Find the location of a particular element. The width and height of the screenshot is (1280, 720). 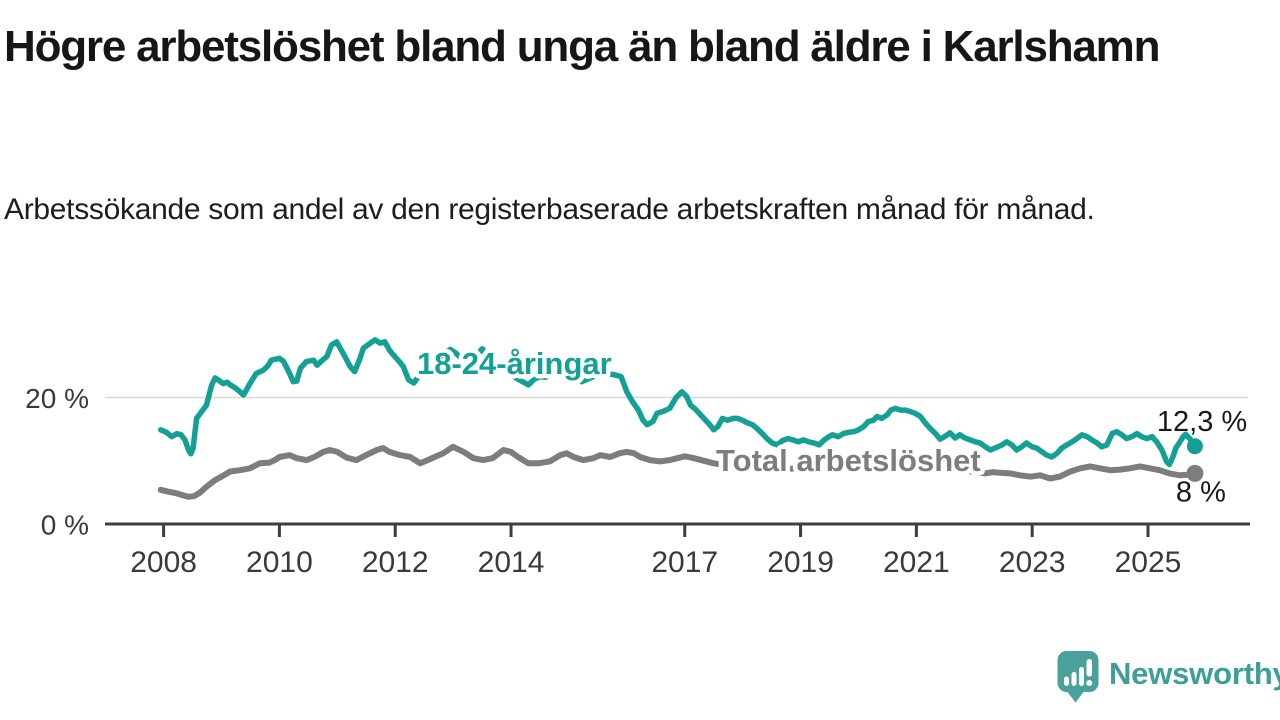

x-tick-label: 2014 is located at coordinates (511, 562).